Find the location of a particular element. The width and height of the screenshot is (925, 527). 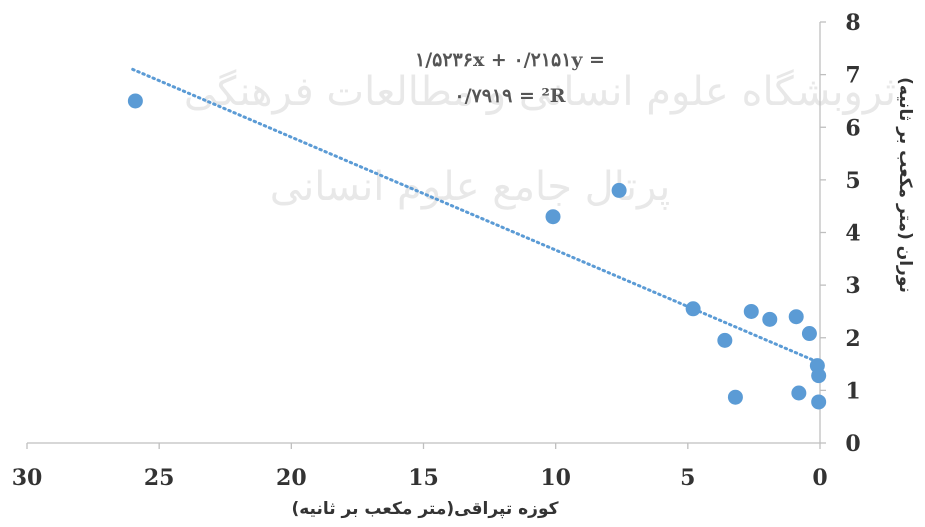

y-tick-label: 0 is located at coordinates (852, 444).